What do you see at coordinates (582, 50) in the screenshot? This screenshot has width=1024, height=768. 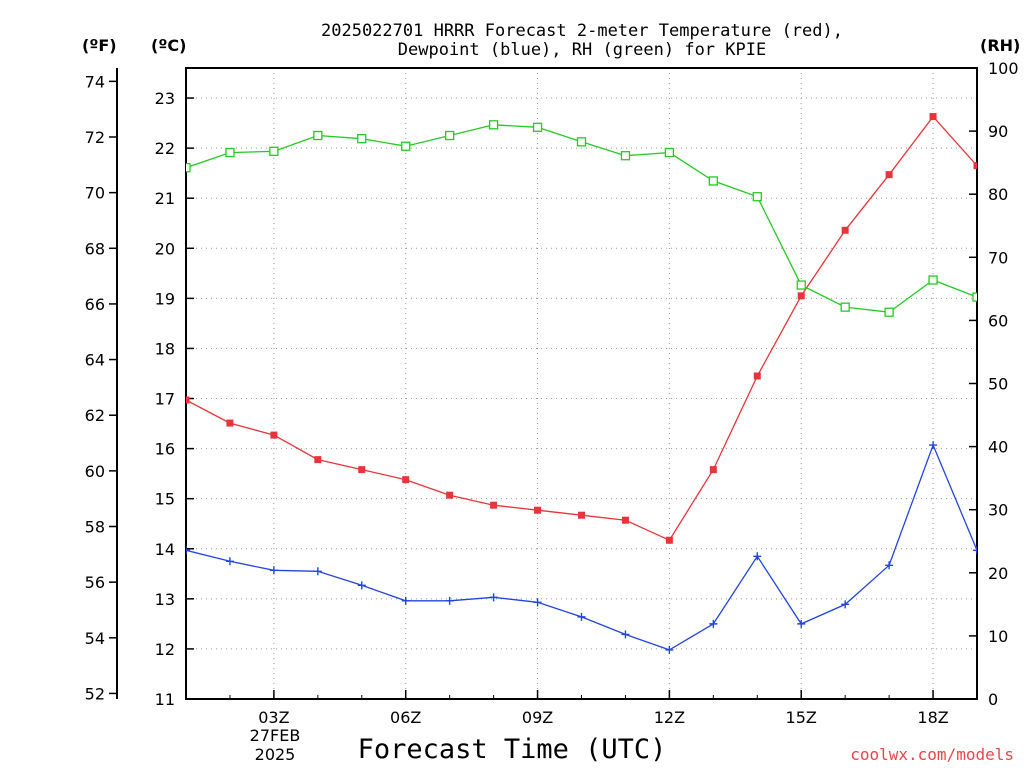 I see `chart-title-line-2: Dewpoint (blue), RH (green) for KPIE` at bounding box center [582, 50].